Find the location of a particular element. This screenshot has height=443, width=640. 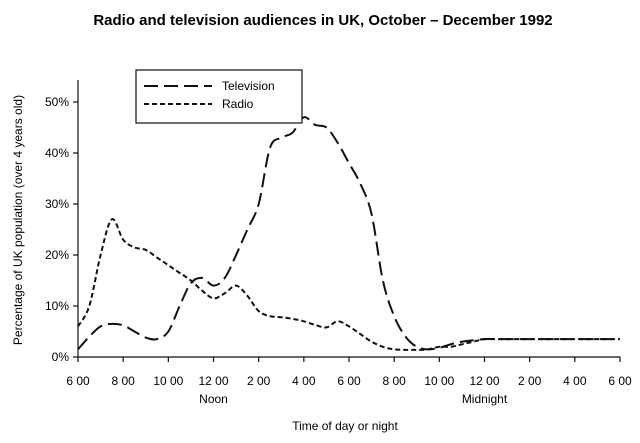

legend: Television Radio is located at coordinates (219, 96).